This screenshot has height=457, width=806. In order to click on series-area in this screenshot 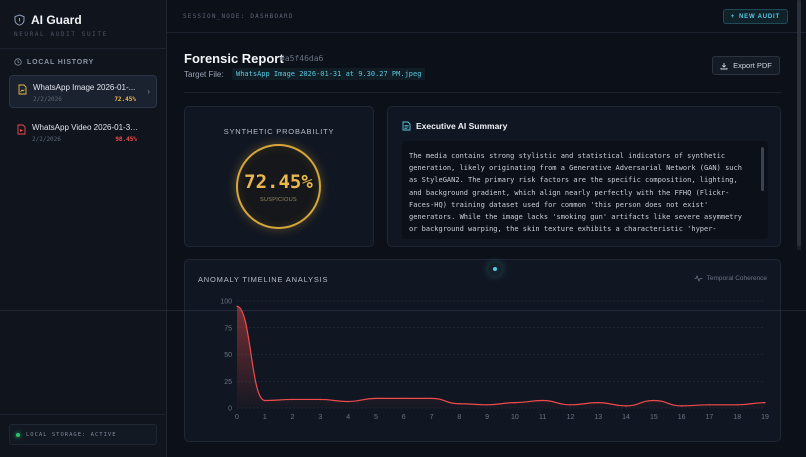, I will do `click(501, 357)`.